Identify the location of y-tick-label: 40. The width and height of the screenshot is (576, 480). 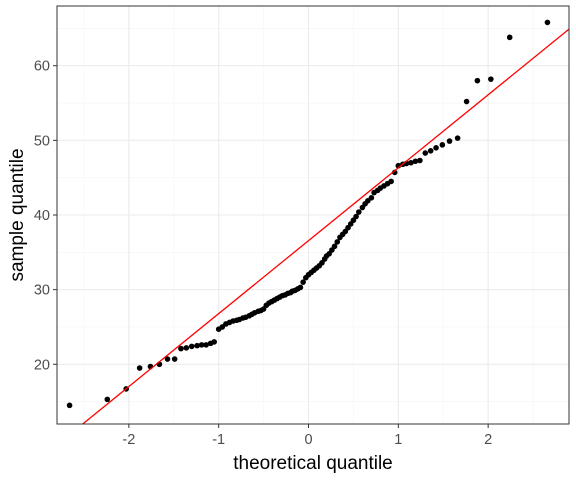
(42, 216).